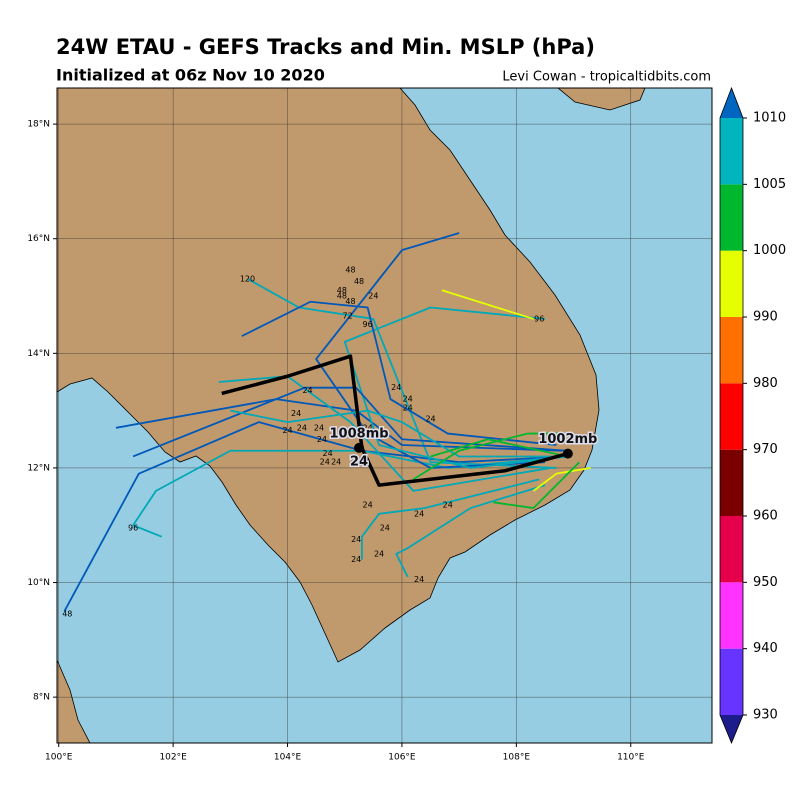  I want to click on colorbar-tick-label: 980, so click(765, 383).